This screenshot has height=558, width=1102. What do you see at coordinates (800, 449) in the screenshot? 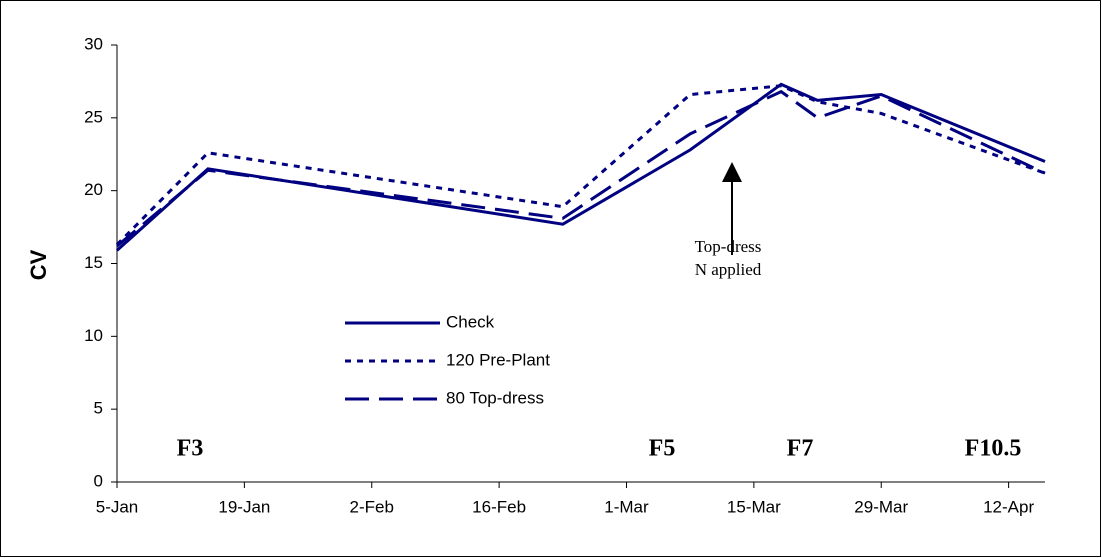
I see `stage-label: F7` at bounding box center [800, 449].